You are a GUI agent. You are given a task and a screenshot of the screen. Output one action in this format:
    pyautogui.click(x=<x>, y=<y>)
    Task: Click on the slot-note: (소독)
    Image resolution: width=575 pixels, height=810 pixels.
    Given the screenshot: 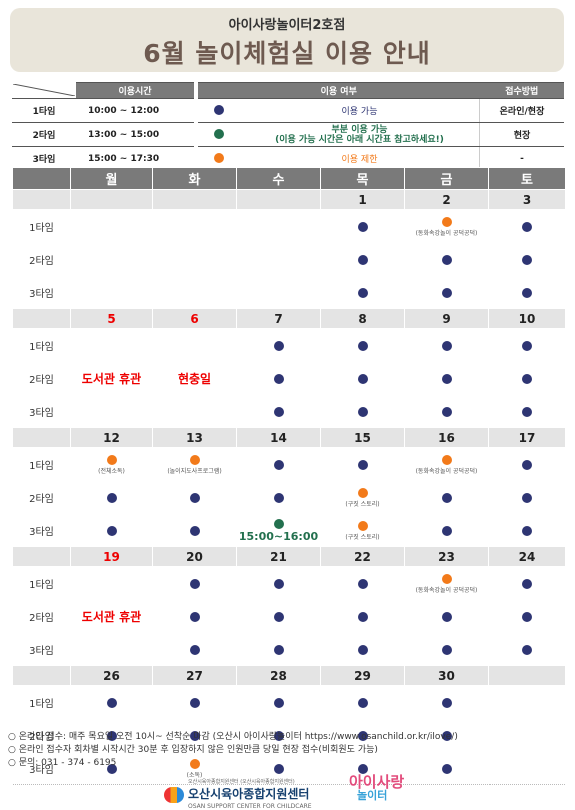 What is the action you would take?
    pyautogui.click(x=194, y=775)
    